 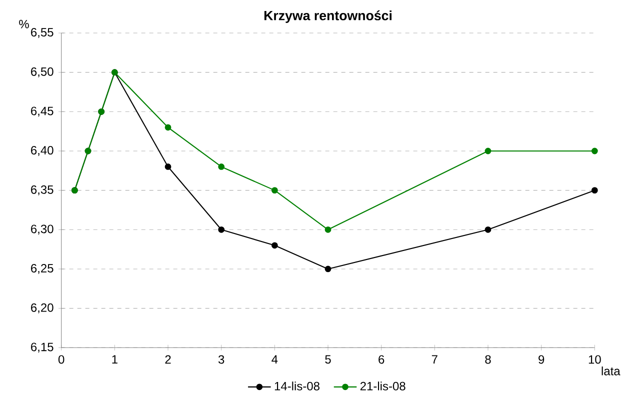 I want to click on x-tick-label: 2, so click(x=168, y=359).